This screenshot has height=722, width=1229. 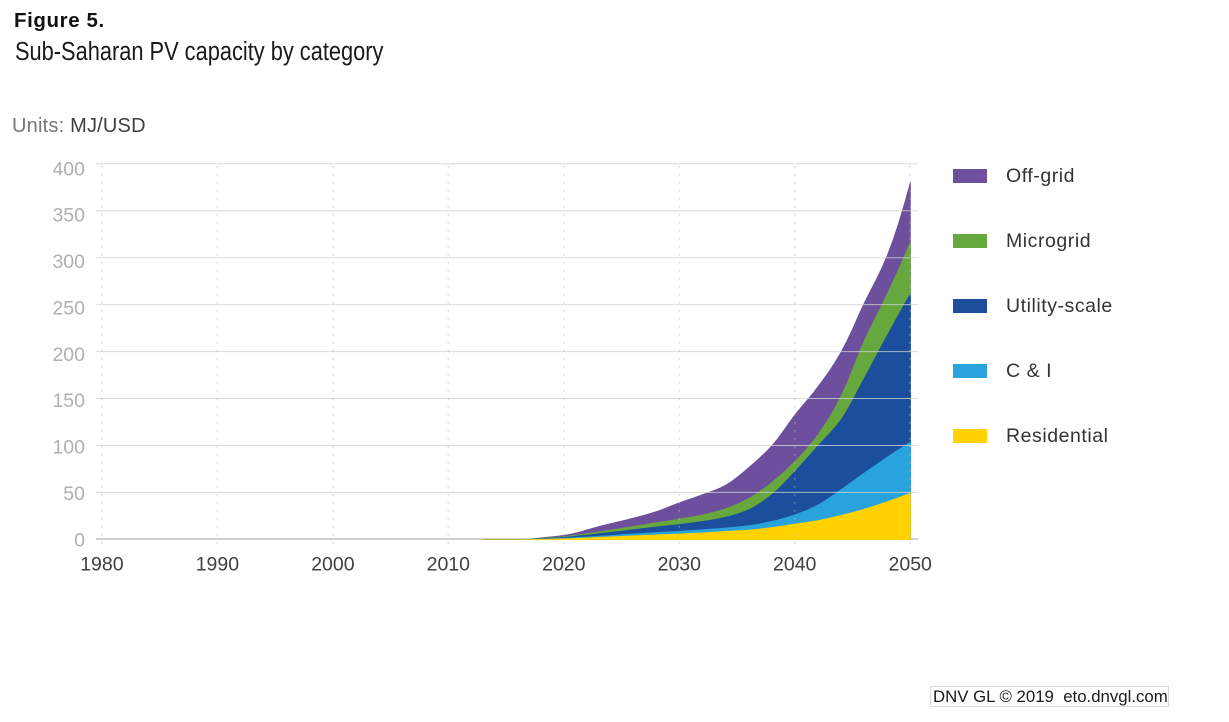 I want to click on svg-text: 2010, so click(x=449, y=565).